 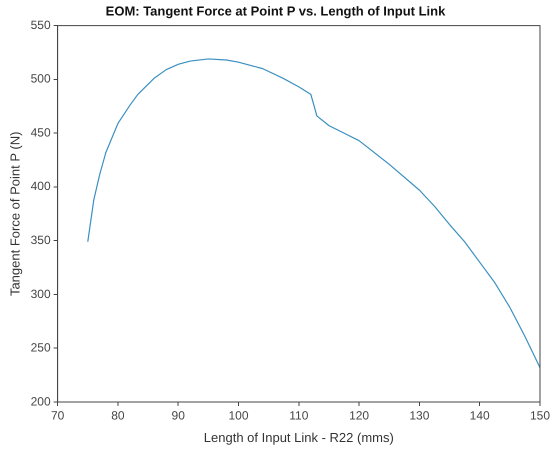 What do you see at coordinates (419, 415) in the screenshot?
I see `x-tick-label: 130` at bounding box center [419, 415].